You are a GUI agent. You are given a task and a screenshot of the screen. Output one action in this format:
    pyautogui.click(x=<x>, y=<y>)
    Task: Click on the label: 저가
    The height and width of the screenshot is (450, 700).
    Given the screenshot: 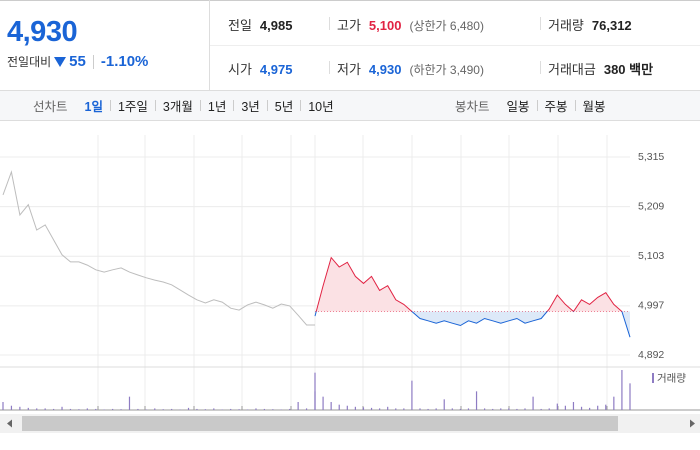 What is the action you would take?
    pyautogui.click(x=349, y=69)
    